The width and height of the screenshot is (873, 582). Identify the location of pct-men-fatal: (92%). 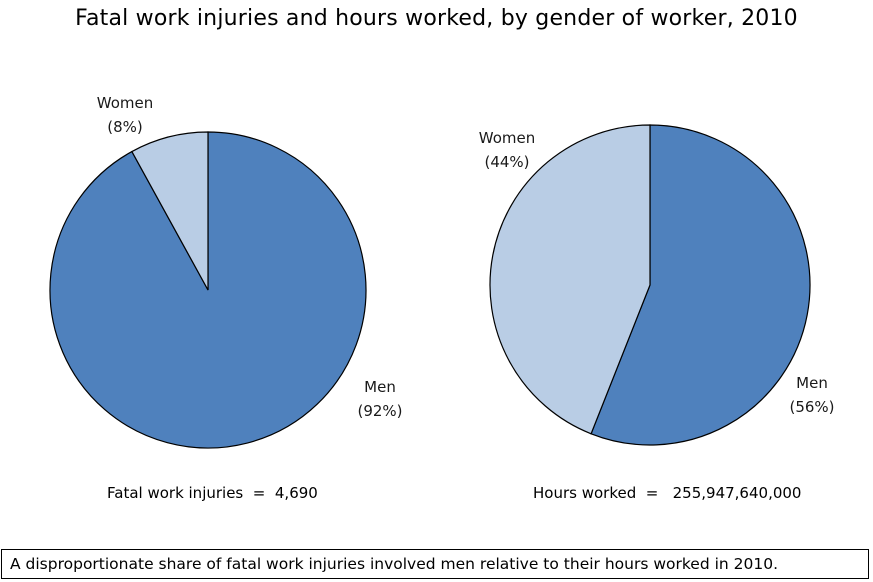
(379, 411).